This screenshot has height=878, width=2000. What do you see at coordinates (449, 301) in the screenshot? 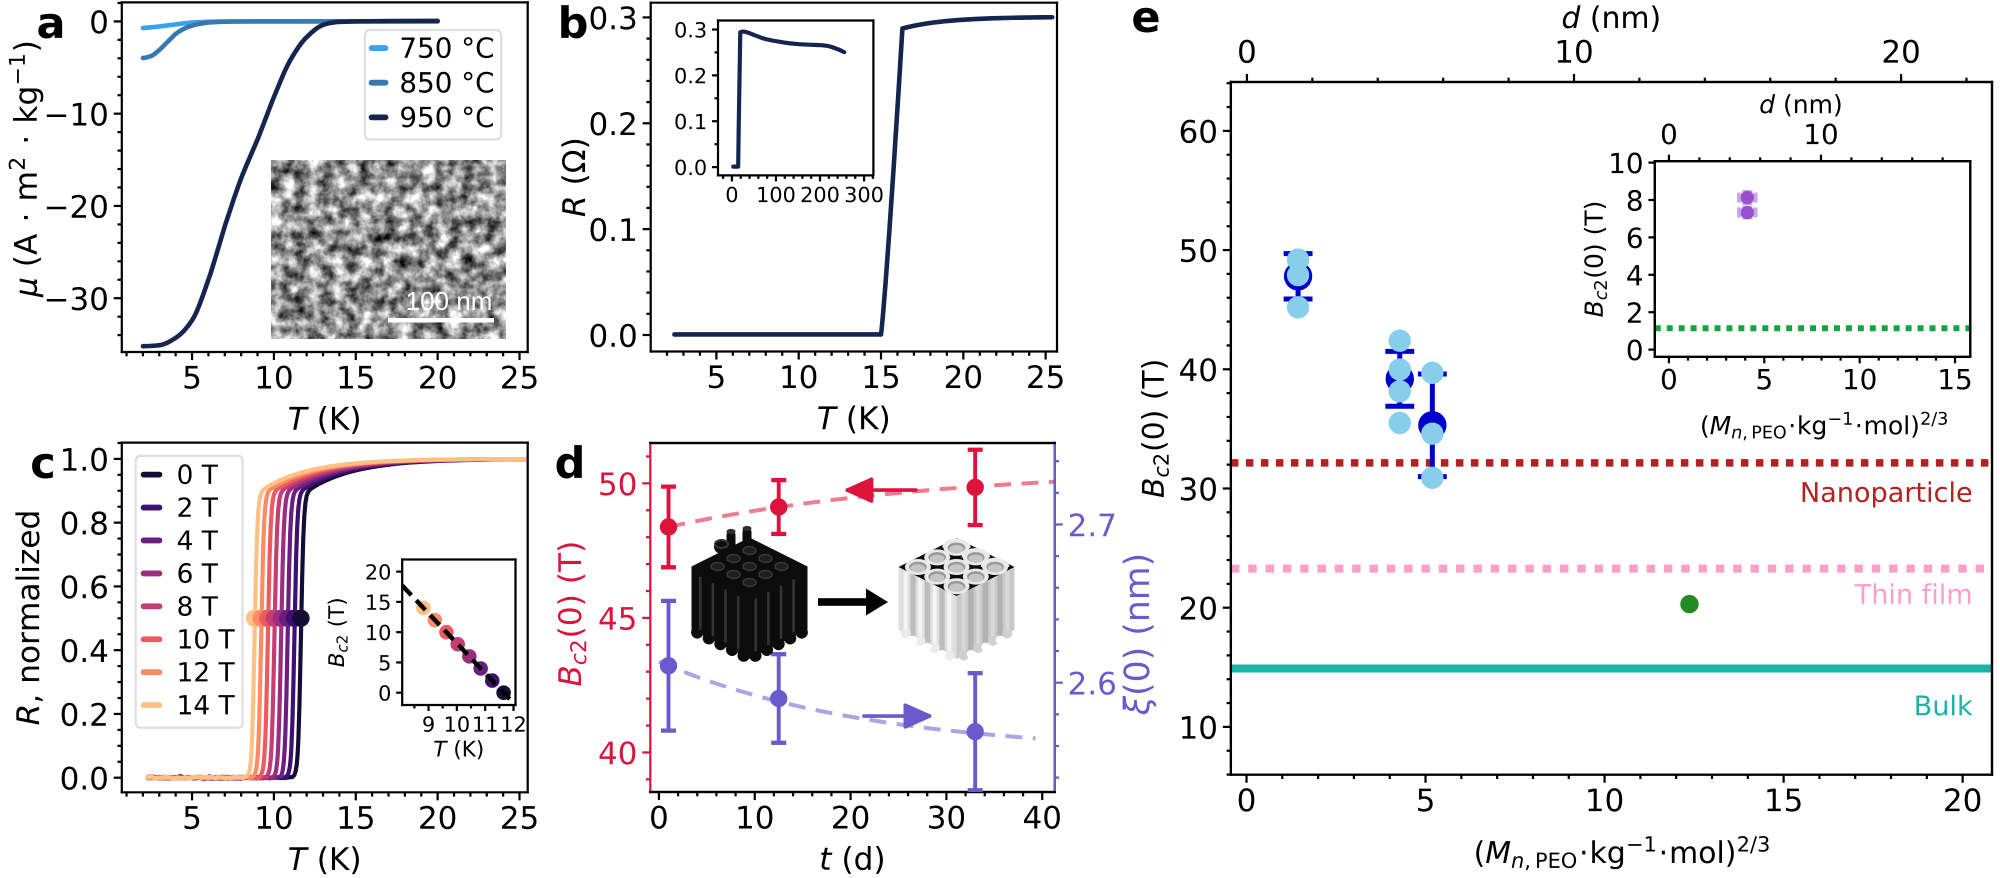
I see `svg-text: 100 nm` at bounding box center [449, 301].